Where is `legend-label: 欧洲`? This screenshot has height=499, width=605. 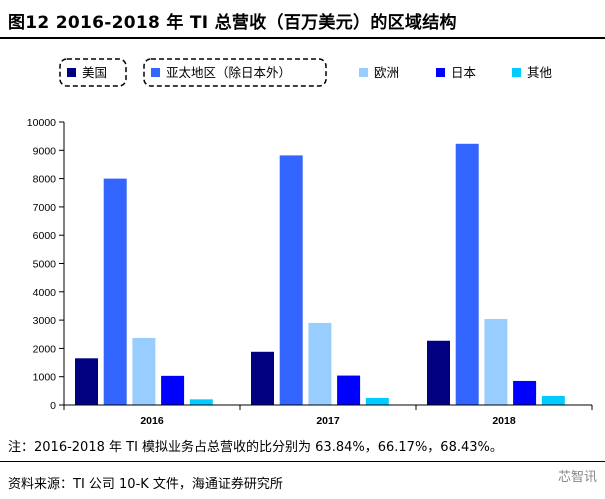 legend-label: 欧洲 is located at coordinates (386, 72).